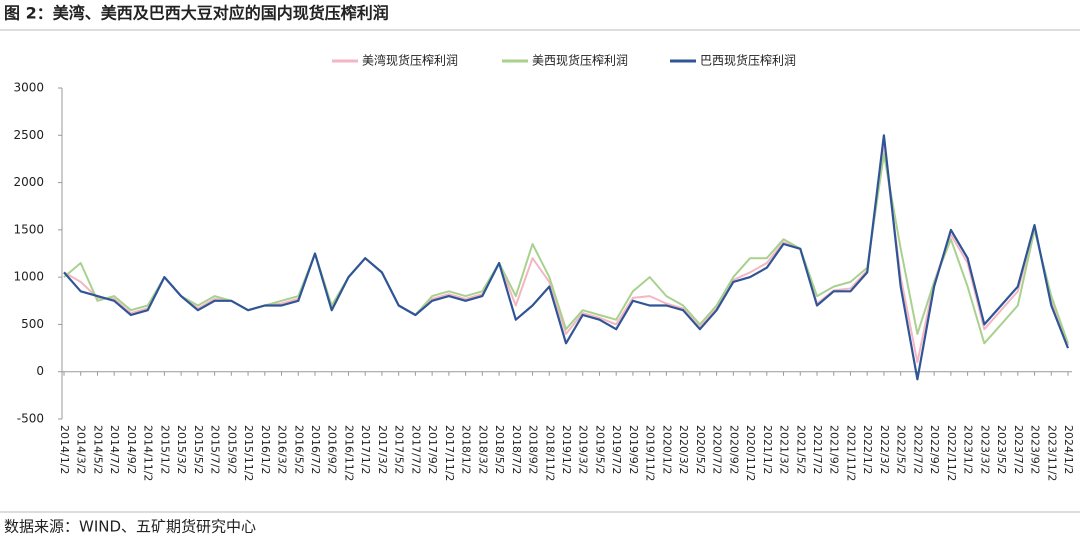 The image size is (1080, 540). Describe the element at coordinates (28, 135) in the screenshot. I see `y-tick-label: 2500` at that location.